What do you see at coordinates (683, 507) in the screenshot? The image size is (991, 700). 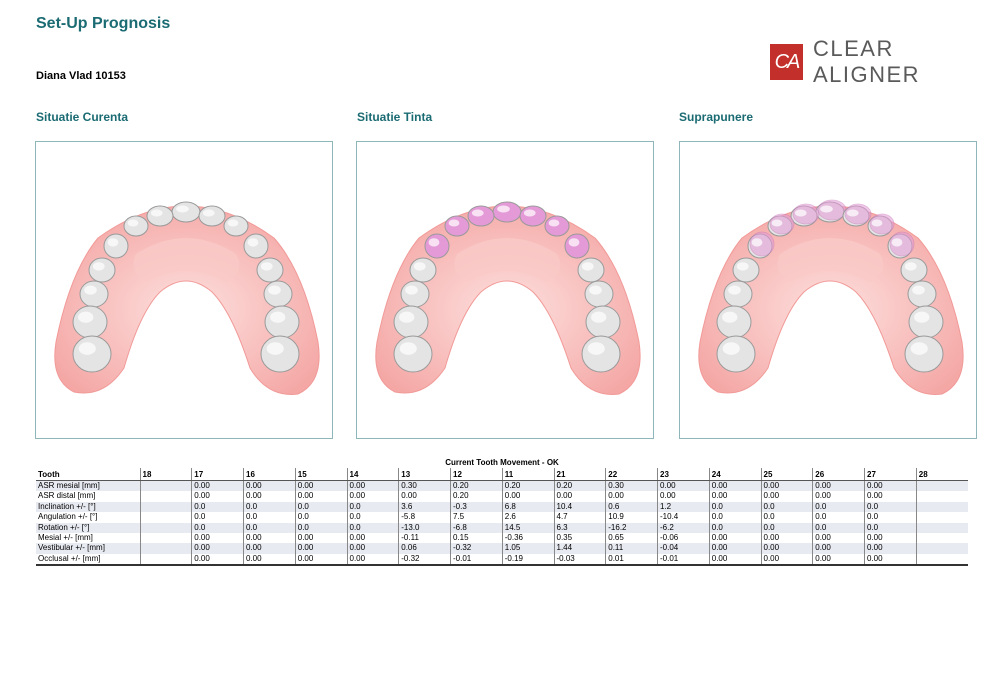 I see `table-cell: 1.2` at bounding box center [683, 507].